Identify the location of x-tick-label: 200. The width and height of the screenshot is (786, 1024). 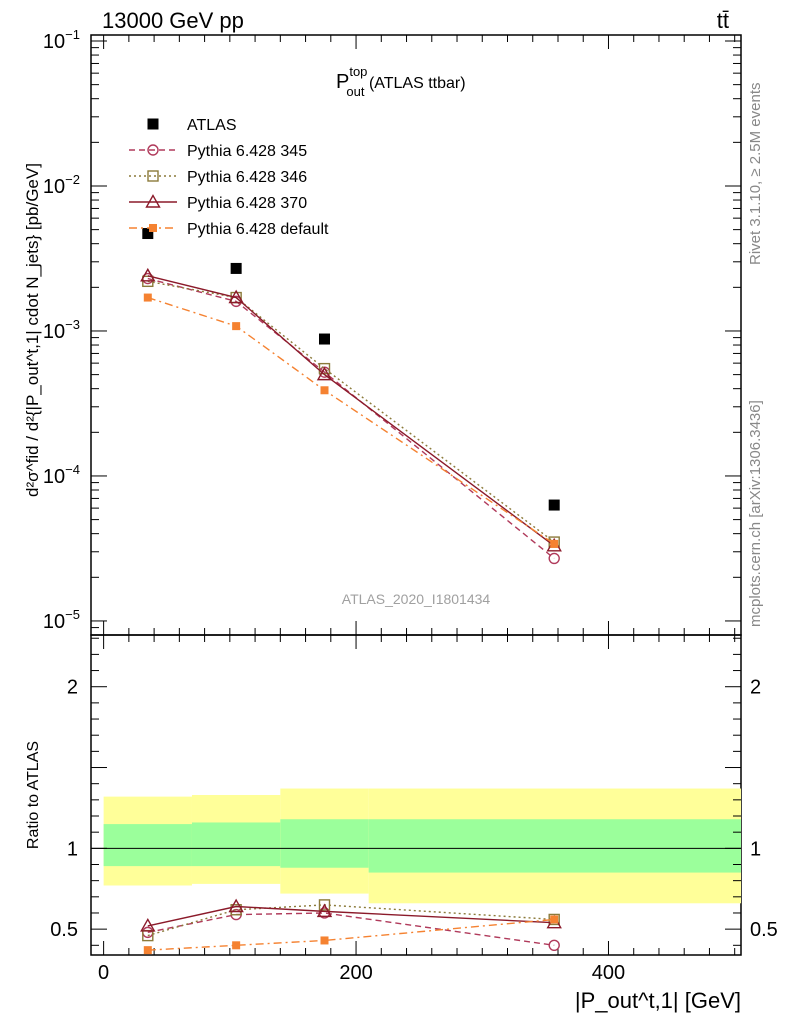
(355, 973).